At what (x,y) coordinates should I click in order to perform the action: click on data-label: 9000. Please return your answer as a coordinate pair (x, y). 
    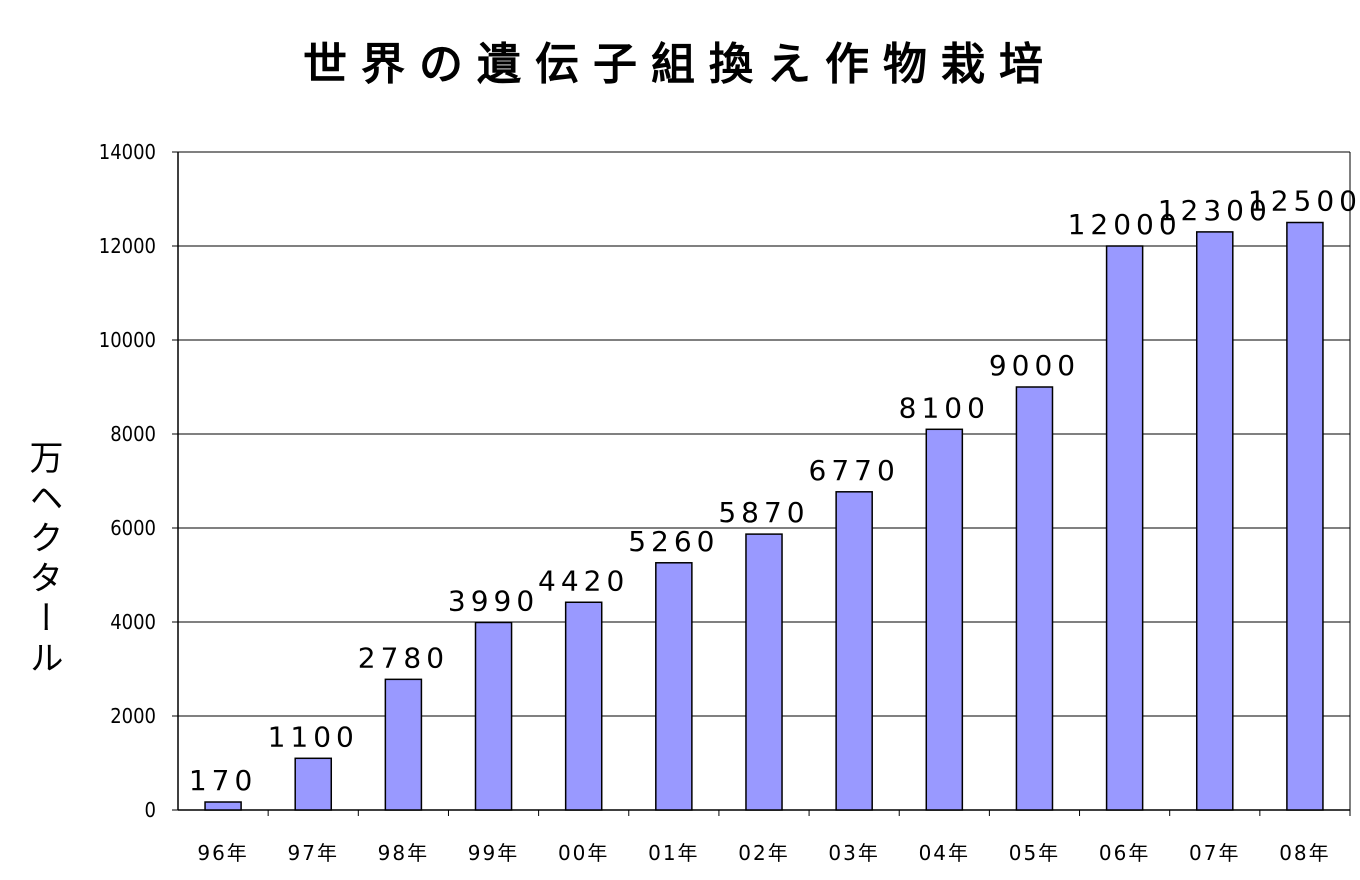
    Looking at the image, I should click on (1034, 365).